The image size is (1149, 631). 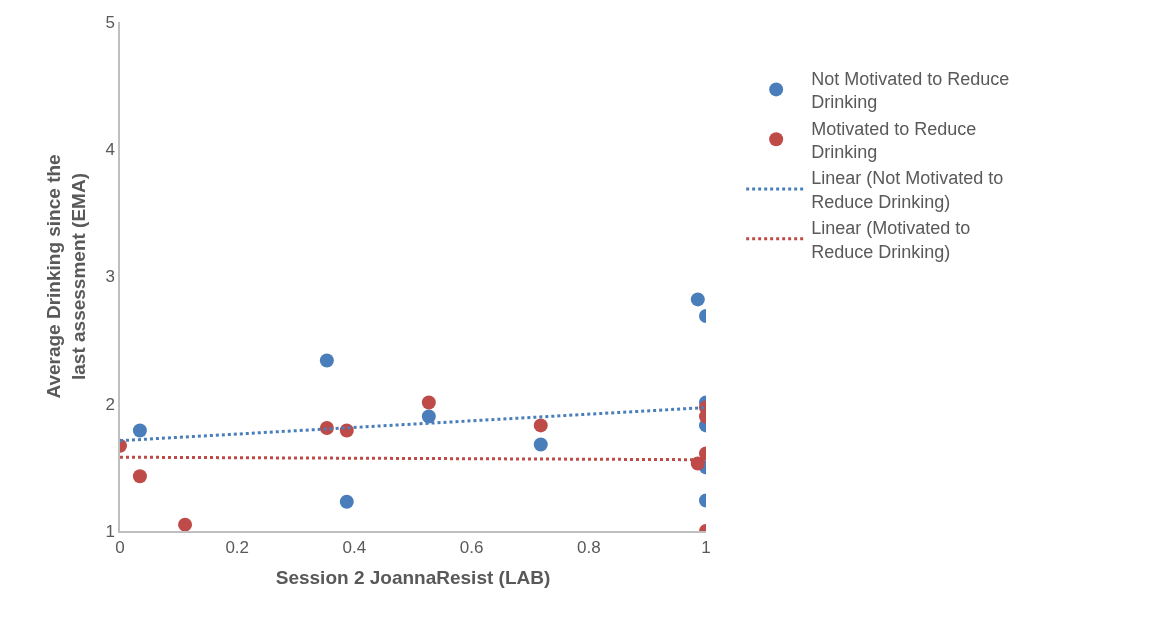 What do you see at coordinates (413, 578) in the screenshot?
I see `x-axis-title: Session 2 JoannaResist (LAB)` at bounding box center [413, 578].